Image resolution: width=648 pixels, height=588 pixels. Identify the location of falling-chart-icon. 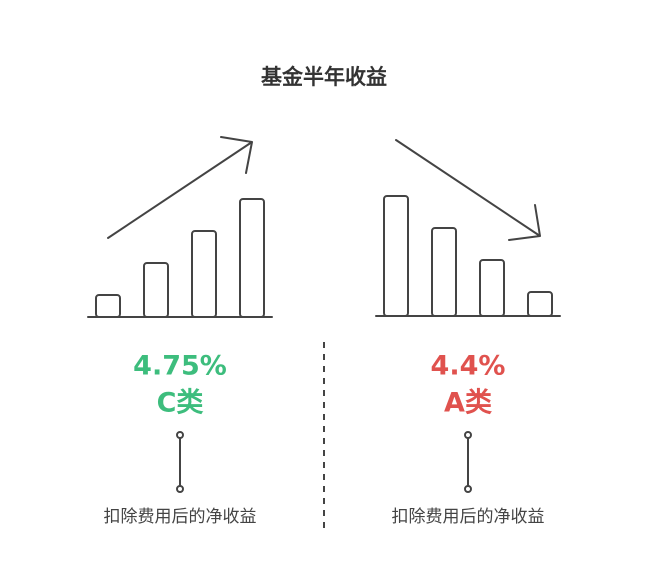
(468, 228).